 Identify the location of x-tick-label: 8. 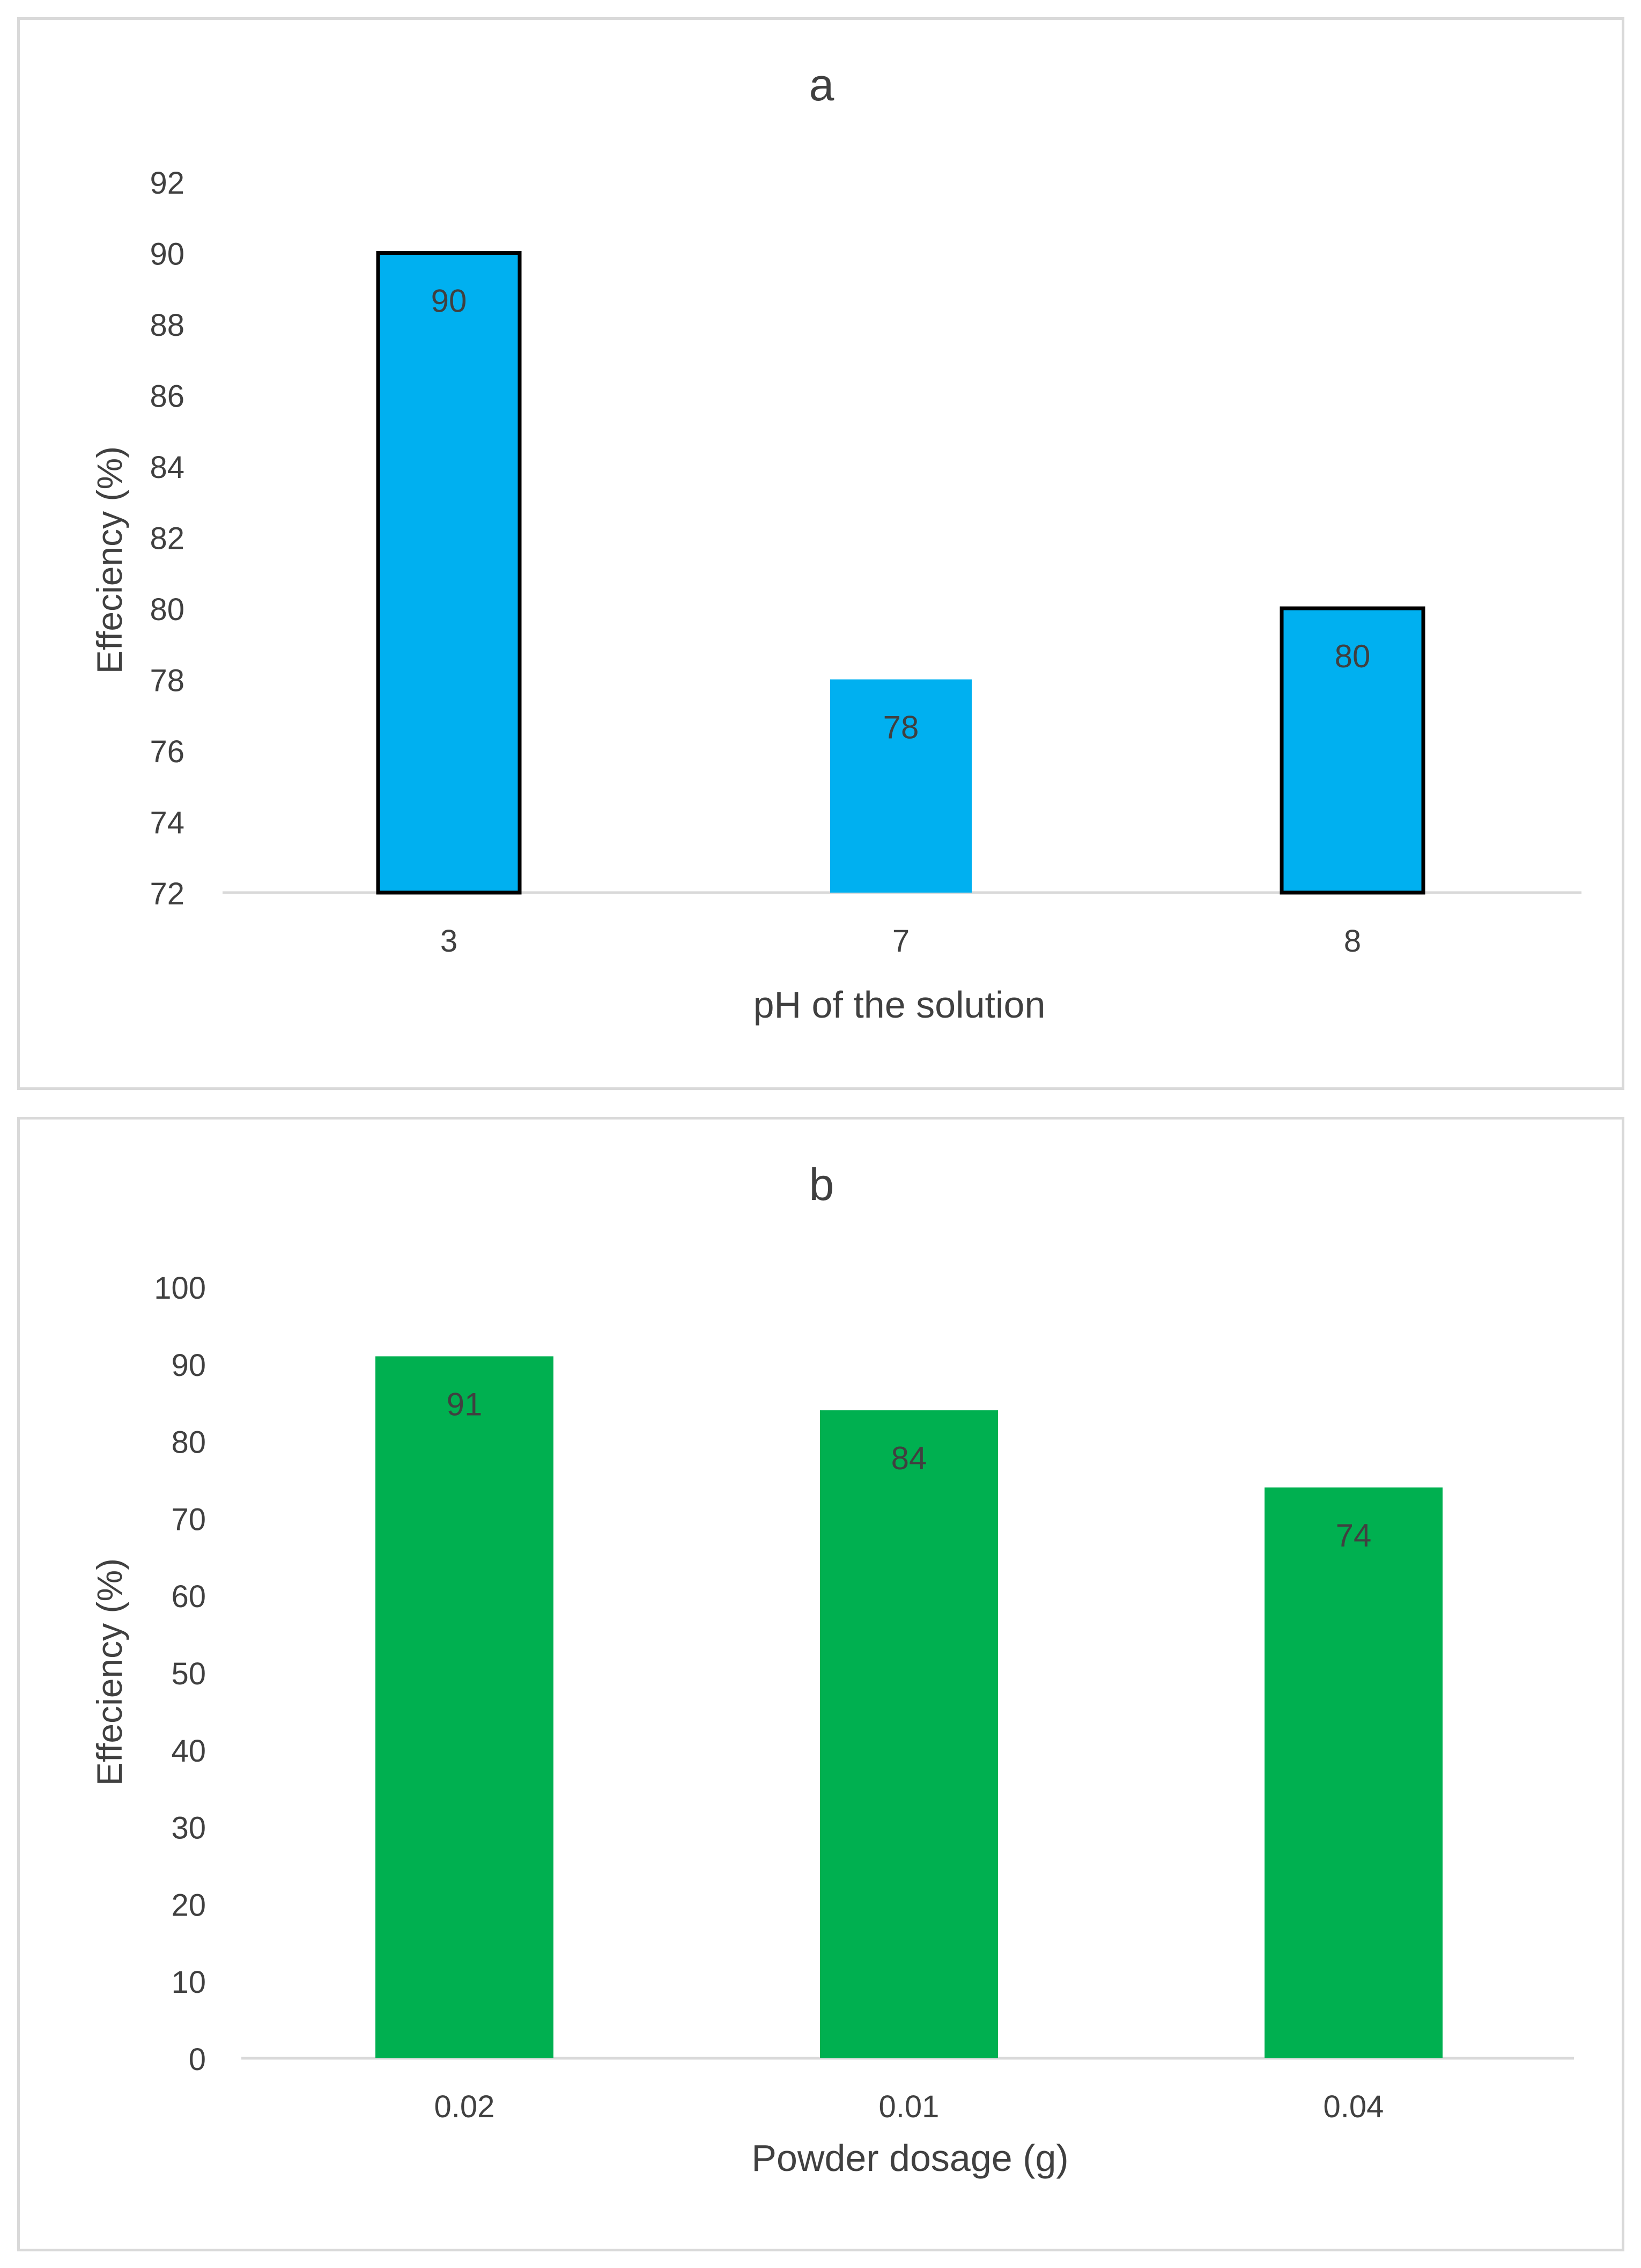
(1352, 941).